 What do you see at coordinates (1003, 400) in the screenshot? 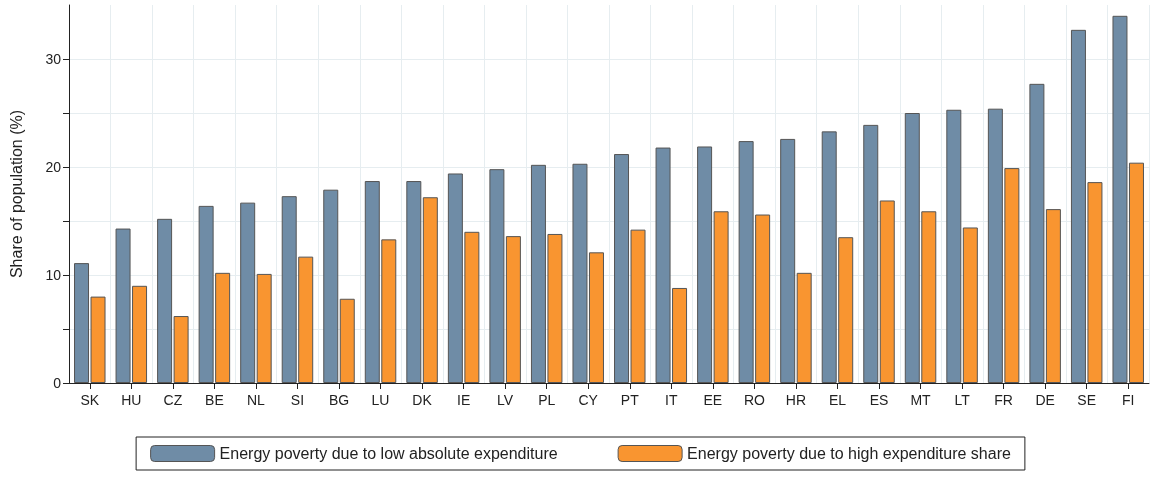
I see `x-tick-label: FR` at bounding box center [1003, 400].